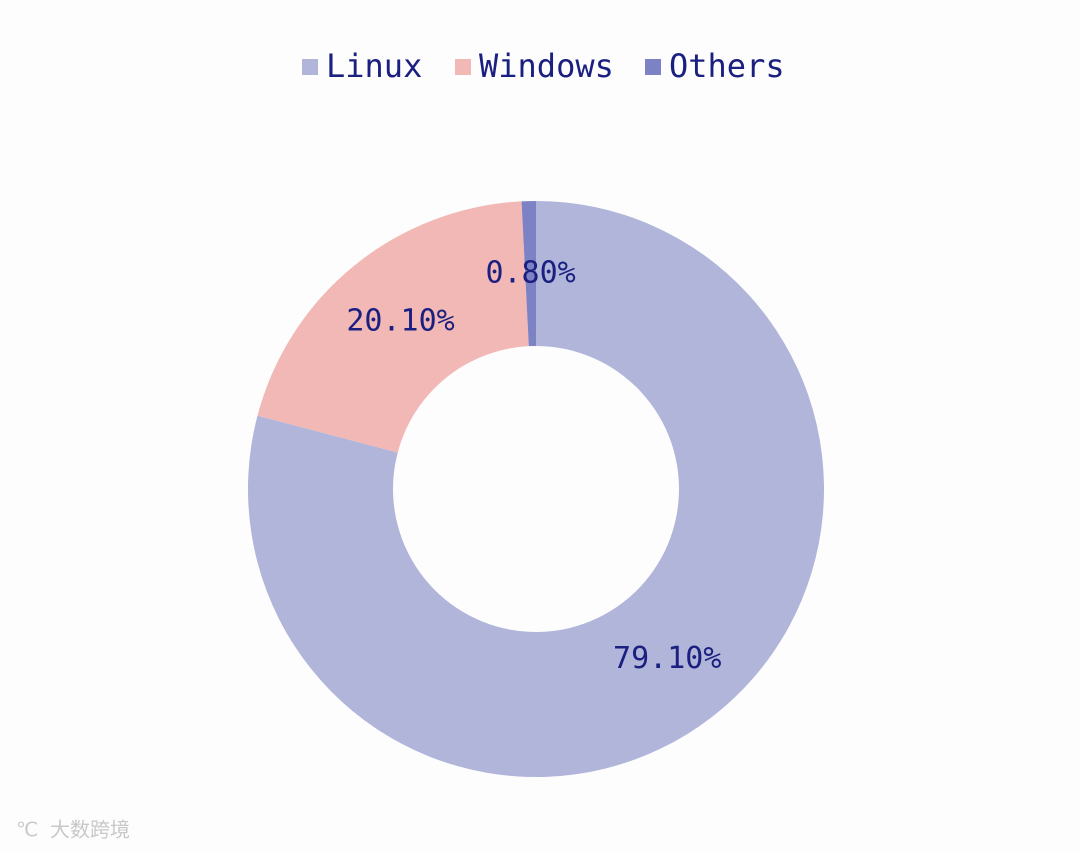  Describe the element at coordinates (546, 66) in the screenshot. I see `legend-label: Windows` at that location.